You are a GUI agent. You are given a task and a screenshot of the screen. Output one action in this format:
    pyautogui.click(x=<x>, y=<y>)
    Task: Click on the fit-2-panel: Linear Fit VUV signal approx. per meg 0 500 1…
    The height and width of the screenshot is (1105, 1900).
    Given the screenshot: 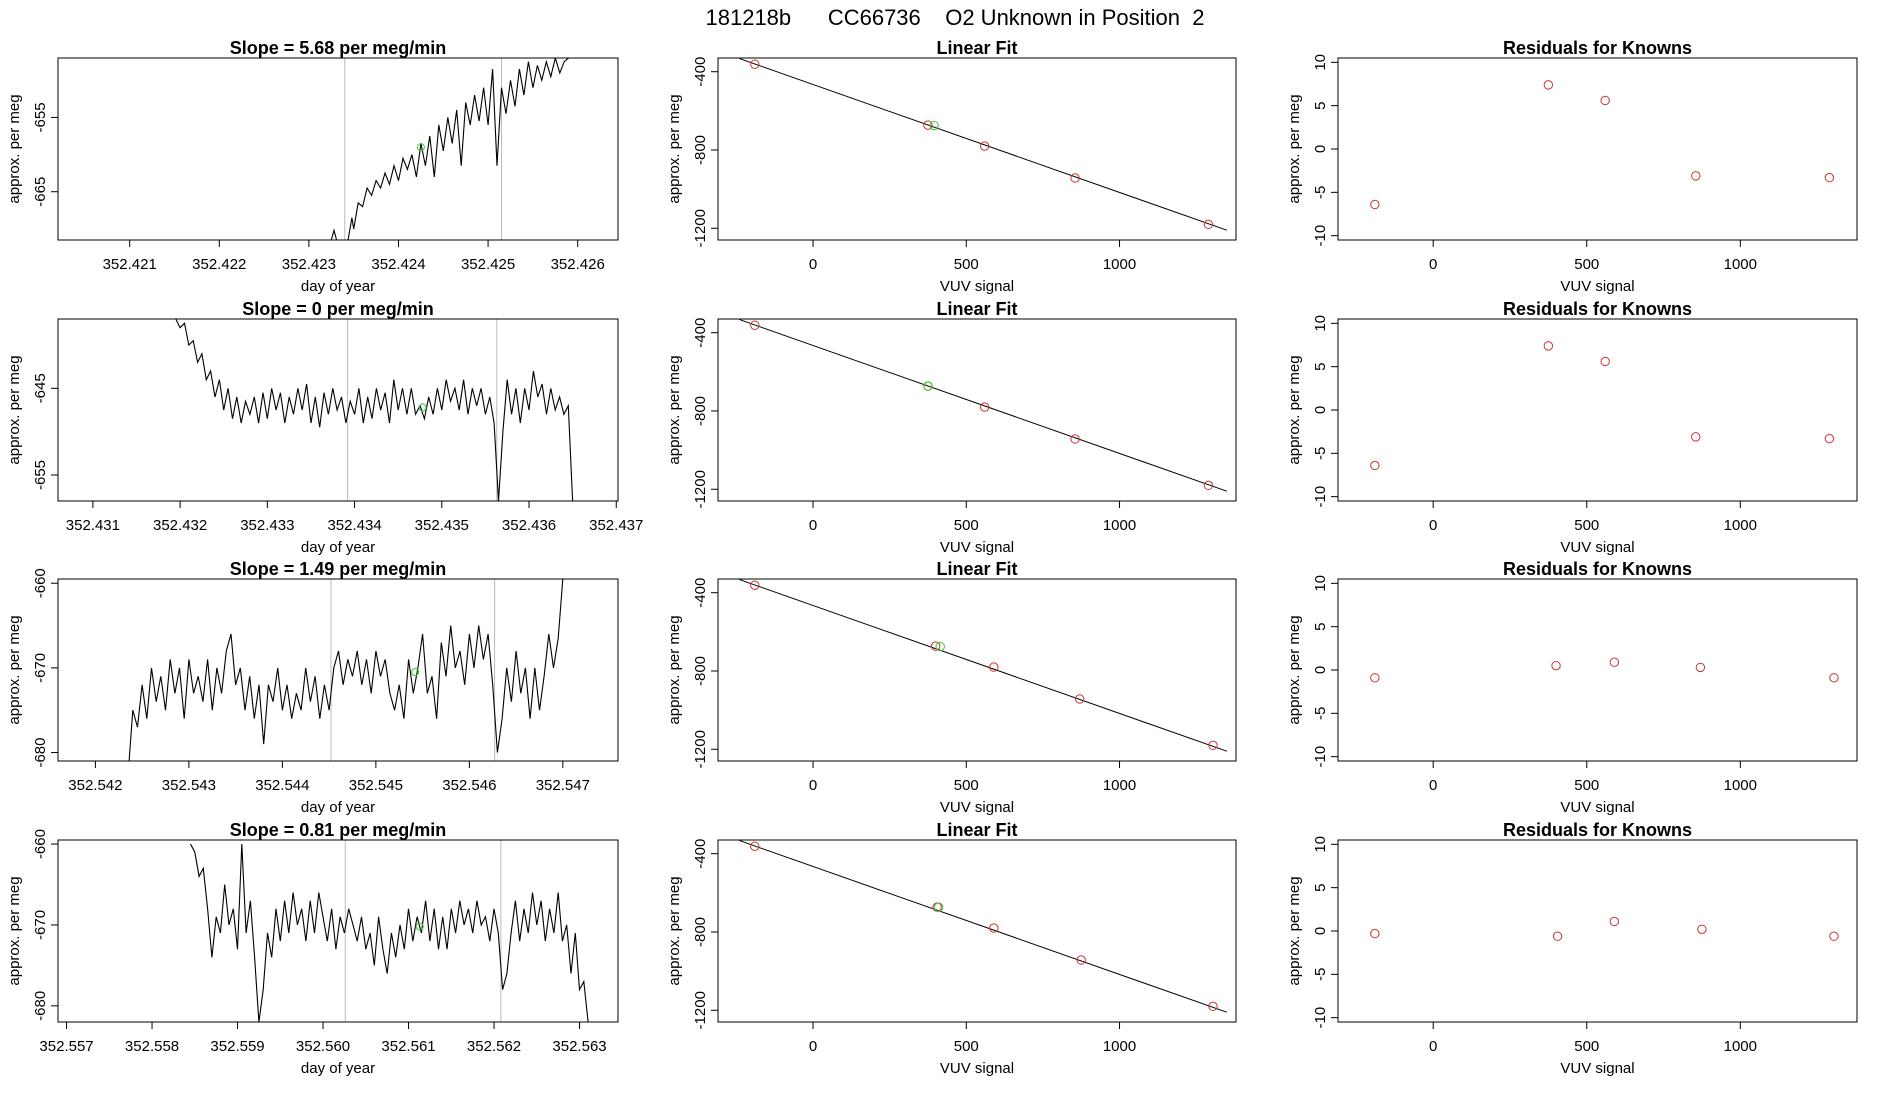 What is the action you would take?
    pyautogui.click(x=951, y=427)
    